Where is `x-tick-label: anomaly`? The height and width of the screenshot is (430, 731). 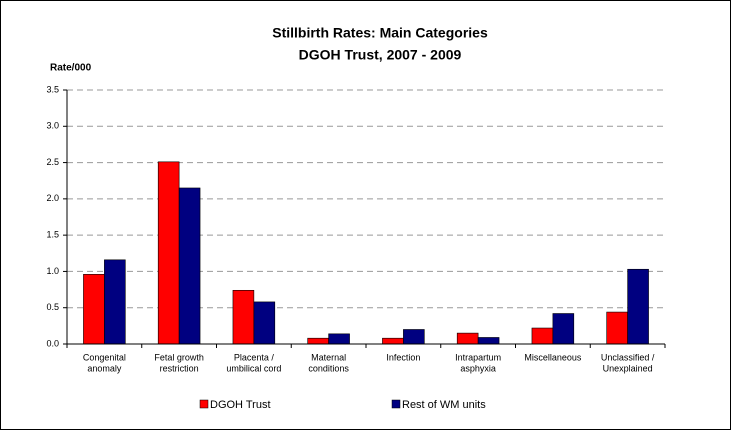
x-tick-label: anomaly is located at coordinates (104, 368).